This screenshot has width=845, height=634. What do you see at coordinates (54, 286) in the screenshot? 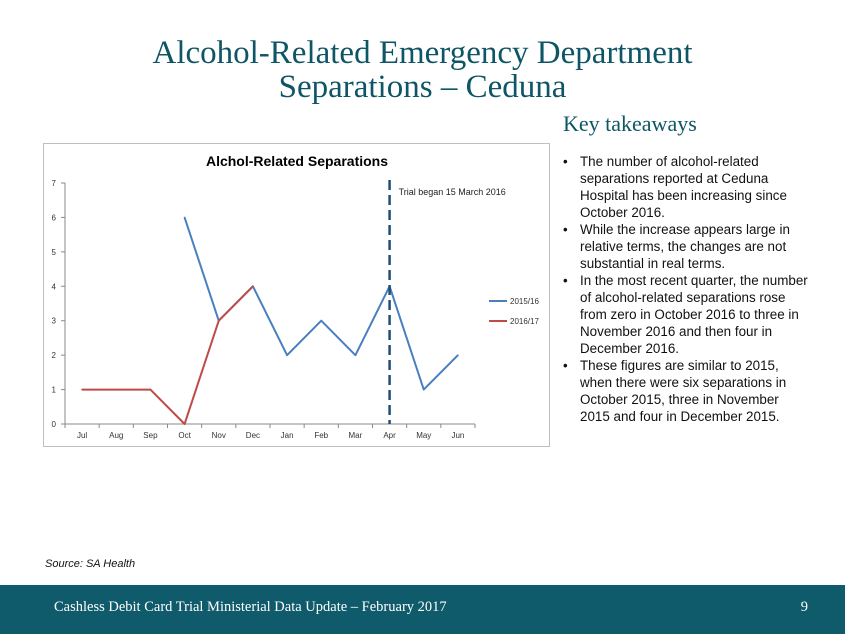
I see `y-tick-label: 4` at bounding box center [54, 286].